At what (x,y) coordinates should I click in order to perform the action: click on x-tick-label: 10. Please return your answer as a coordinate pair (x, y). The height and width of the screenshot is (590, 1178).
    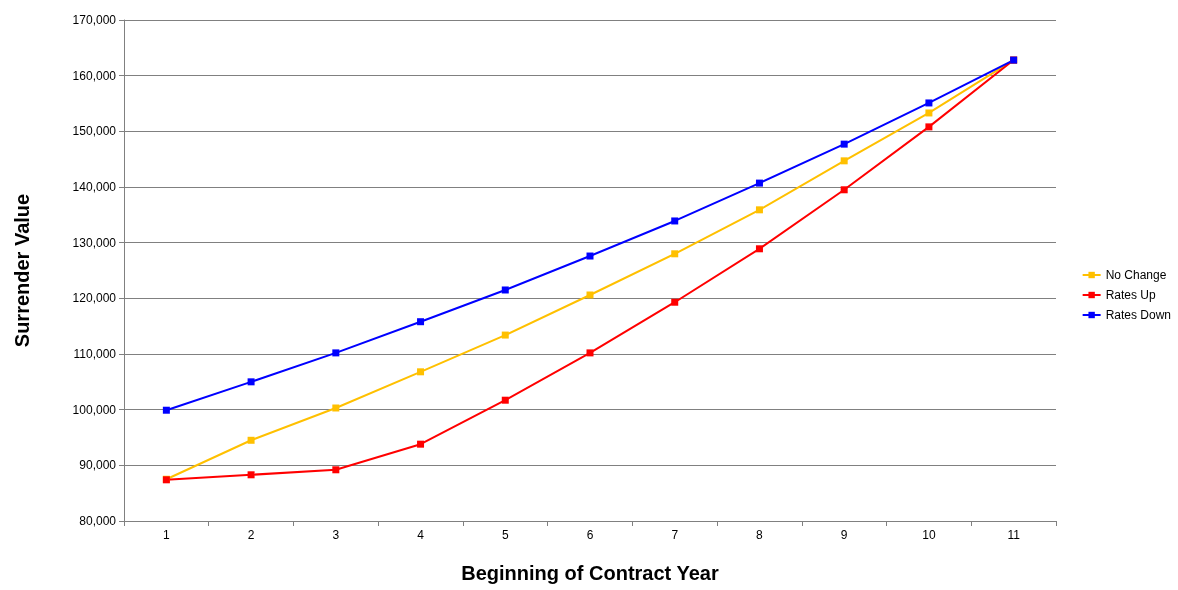
    Looking at the image, I should click on (929, 535).